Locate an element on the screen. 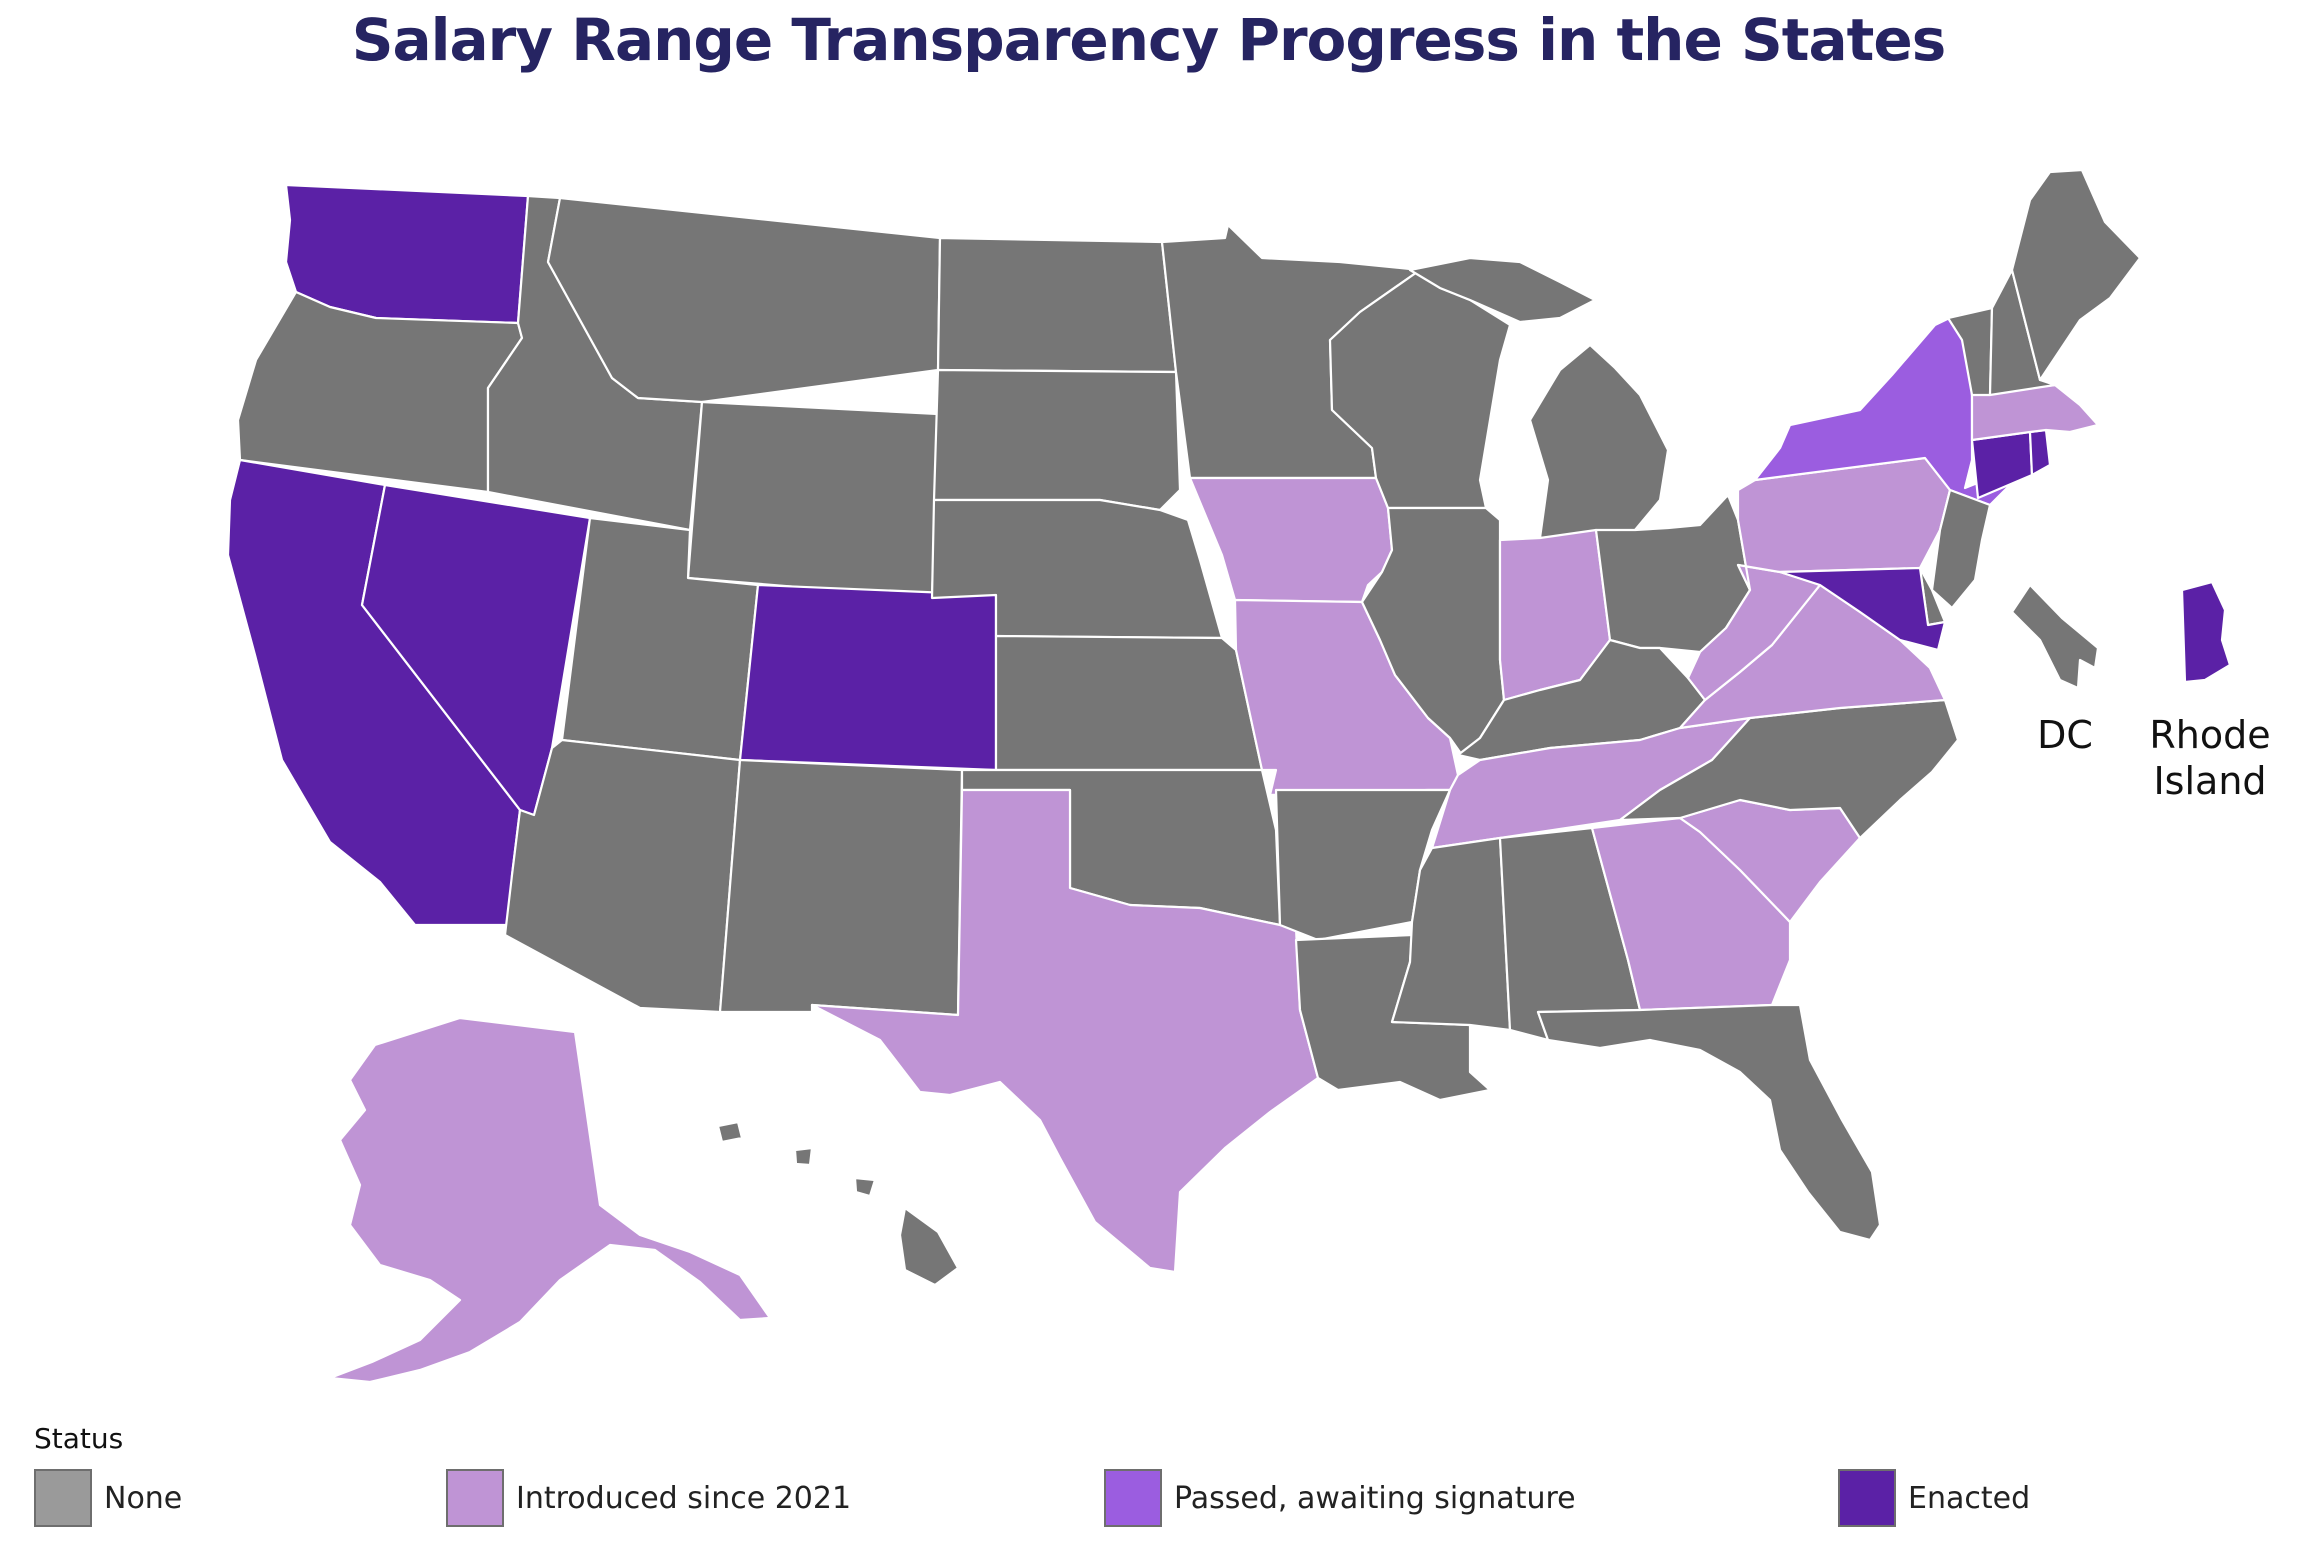 This screenshot has height=1541, width=2297. state-colorado is located at coordinates (868, 677).